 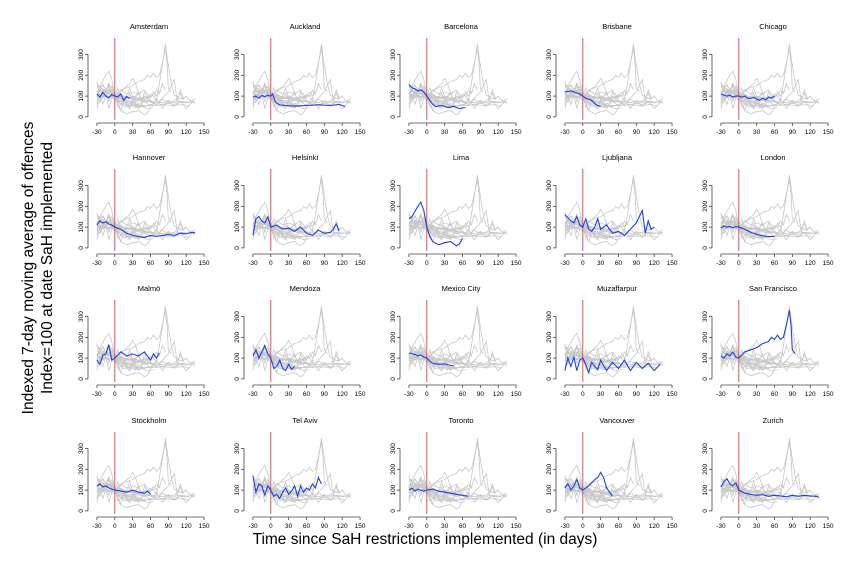 I want to click on panel-tel-aviv: Tel Aviv 0 100 200 300 -30 0 30 60 90 120 150, so click(x=300, y=473).